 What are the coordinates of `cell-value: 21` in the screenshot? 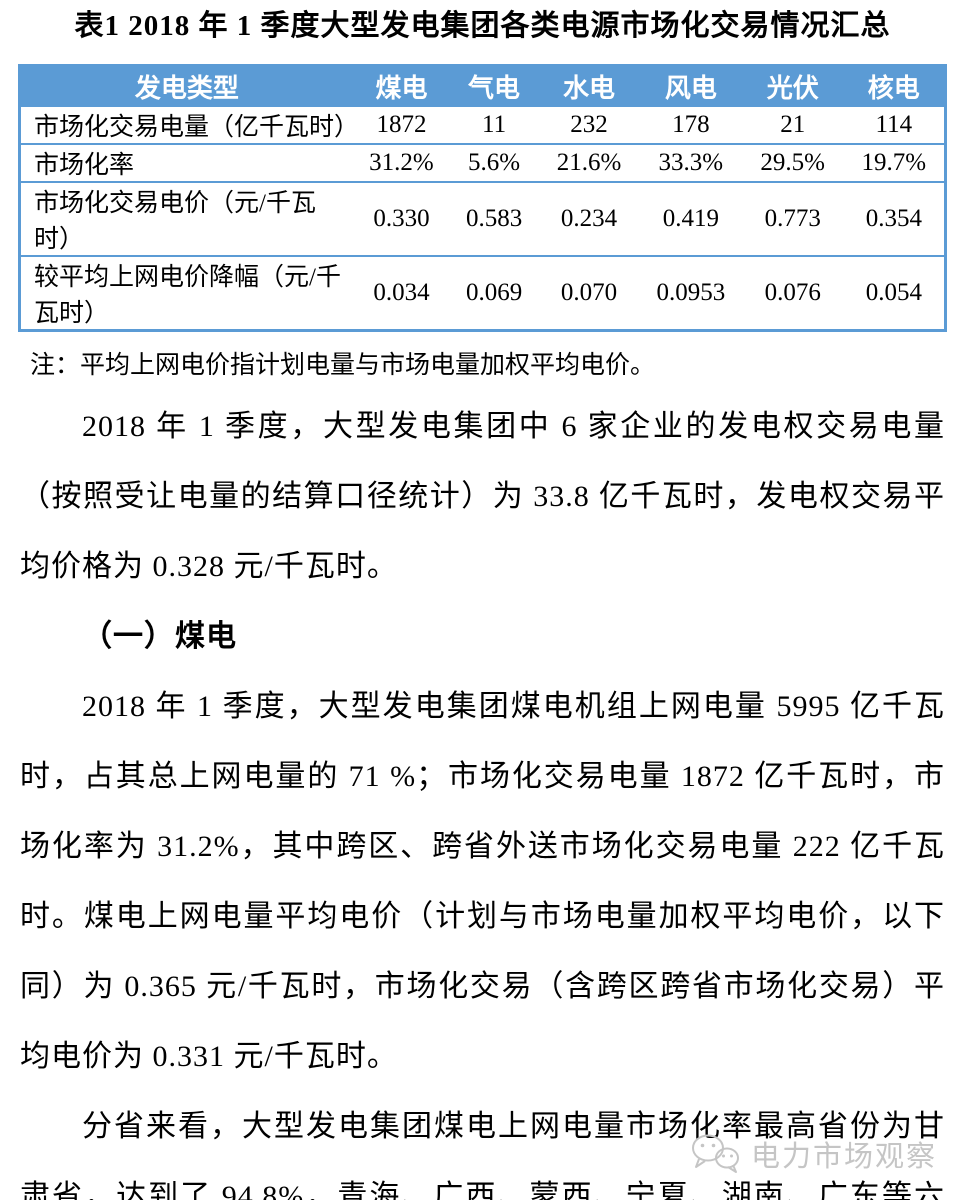 It's located at (792, 124).